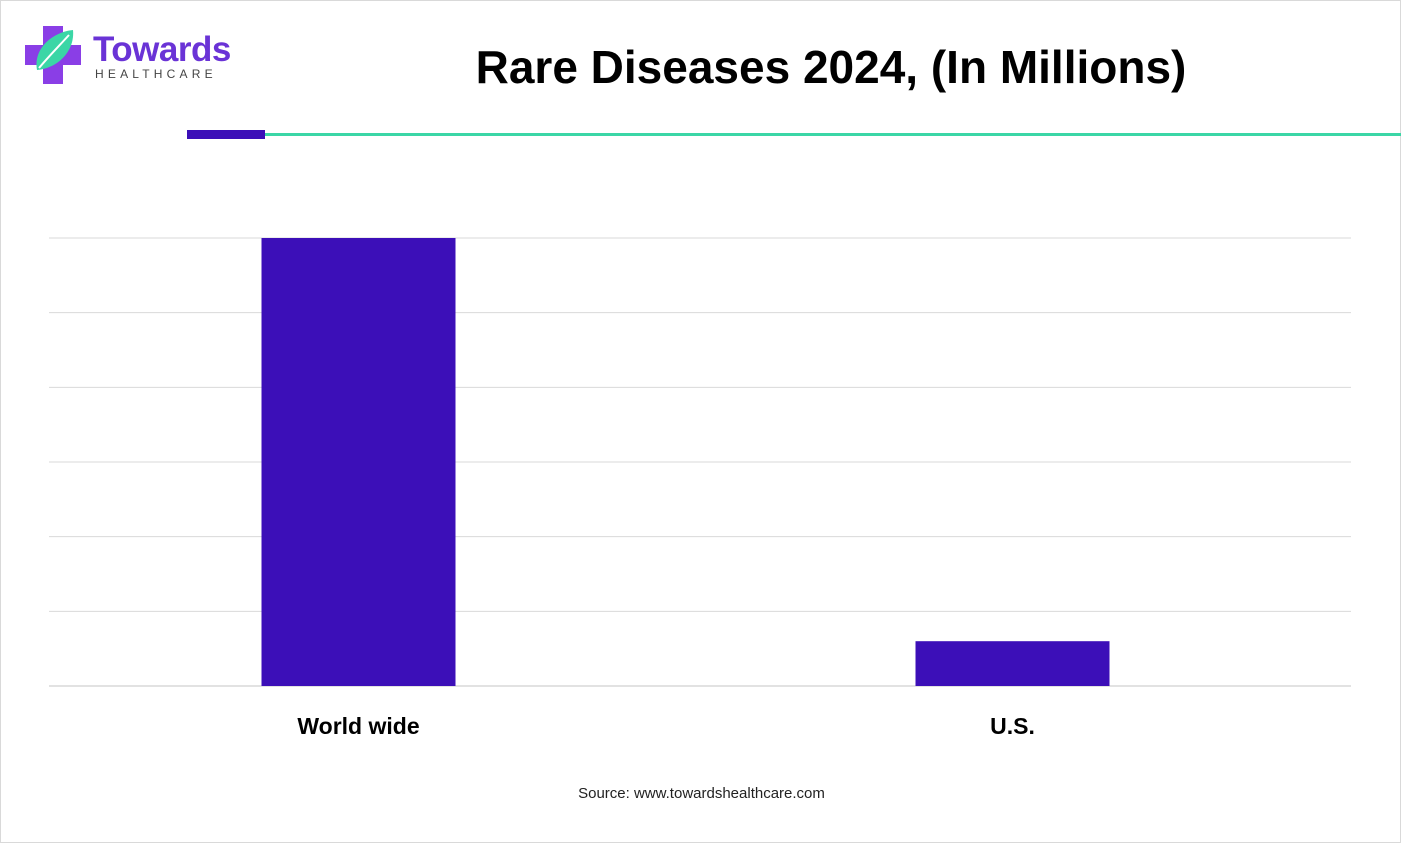 Image resolution: width=1401 pixels, height=843 pixels. What do you see at coordinates (831, 67) in the screenshot?
I see `chart-title: Rare Diseases 2024, (In Millions)` at bounding box center [831, 67].